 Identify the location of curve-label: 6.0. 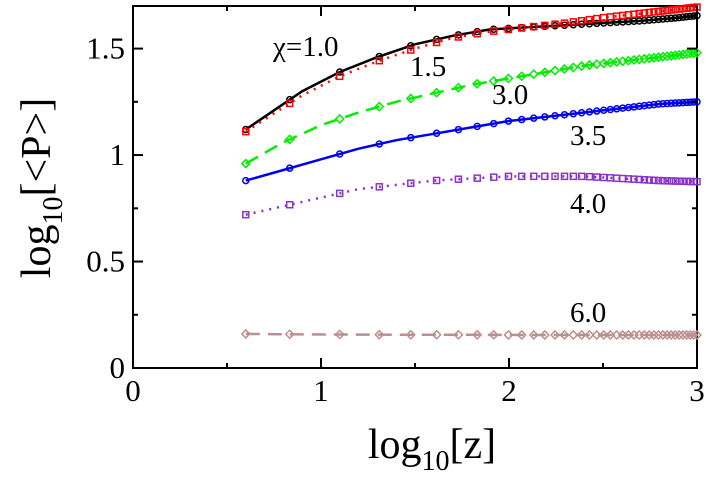
(588, 313).